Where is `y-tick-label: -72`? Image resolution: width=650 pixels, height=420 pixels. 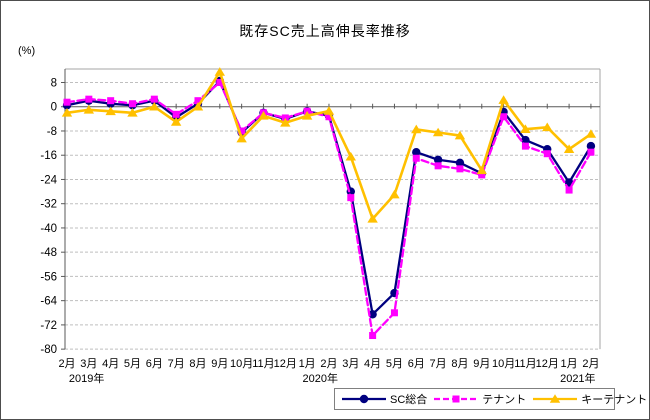 y-tick-label: -72 is located at coordinates (48, 326).